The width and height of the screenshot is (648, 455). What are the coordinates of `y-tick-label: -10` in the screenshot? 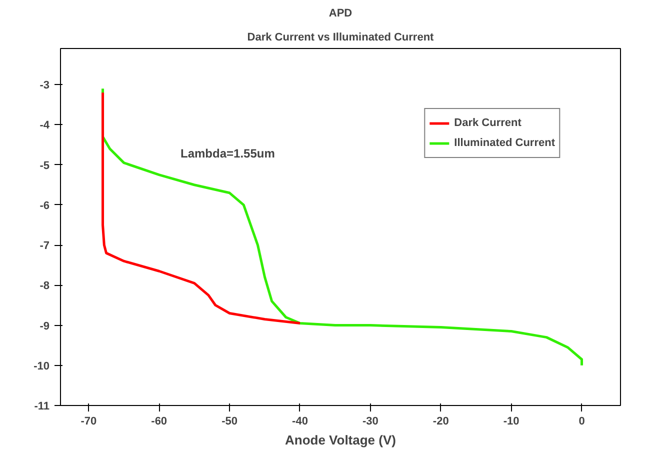 It's located at (42, 366).